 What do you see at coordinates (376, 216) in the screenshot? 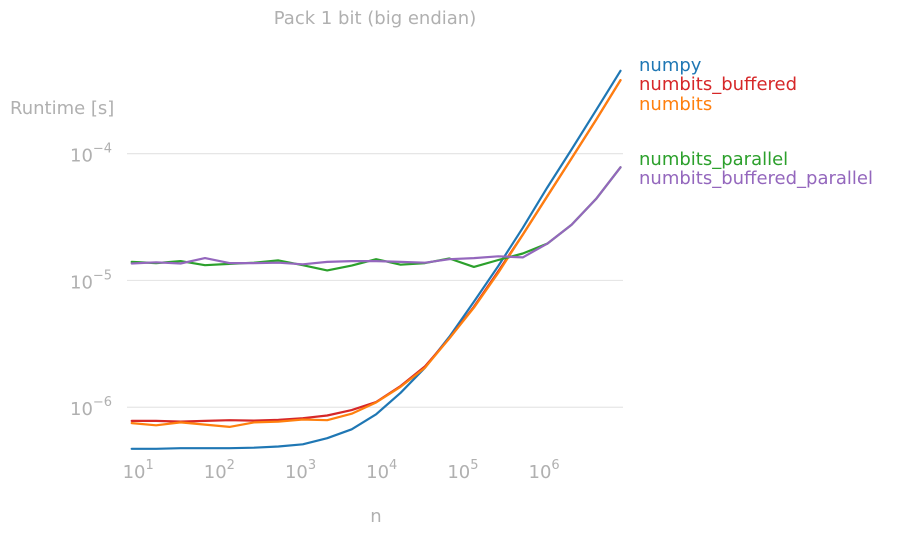
I see `series-line-numbits-buffered-parallel` at bounding box center [376, 216].